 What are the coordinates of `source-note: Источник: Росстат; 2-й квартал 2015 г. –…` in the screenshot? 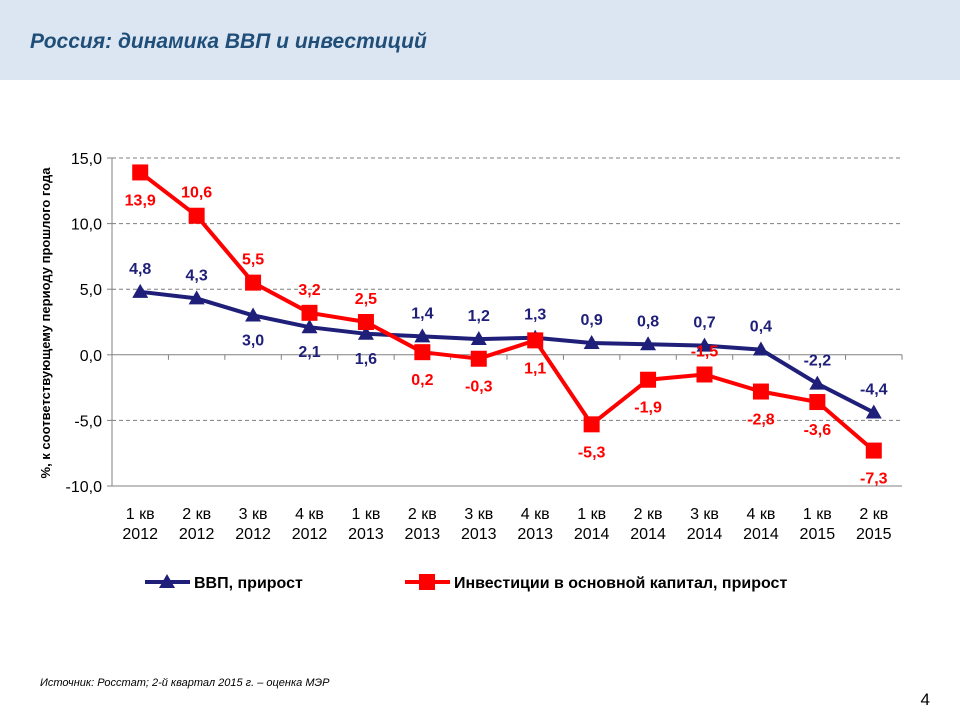 It's located at (185, 683).